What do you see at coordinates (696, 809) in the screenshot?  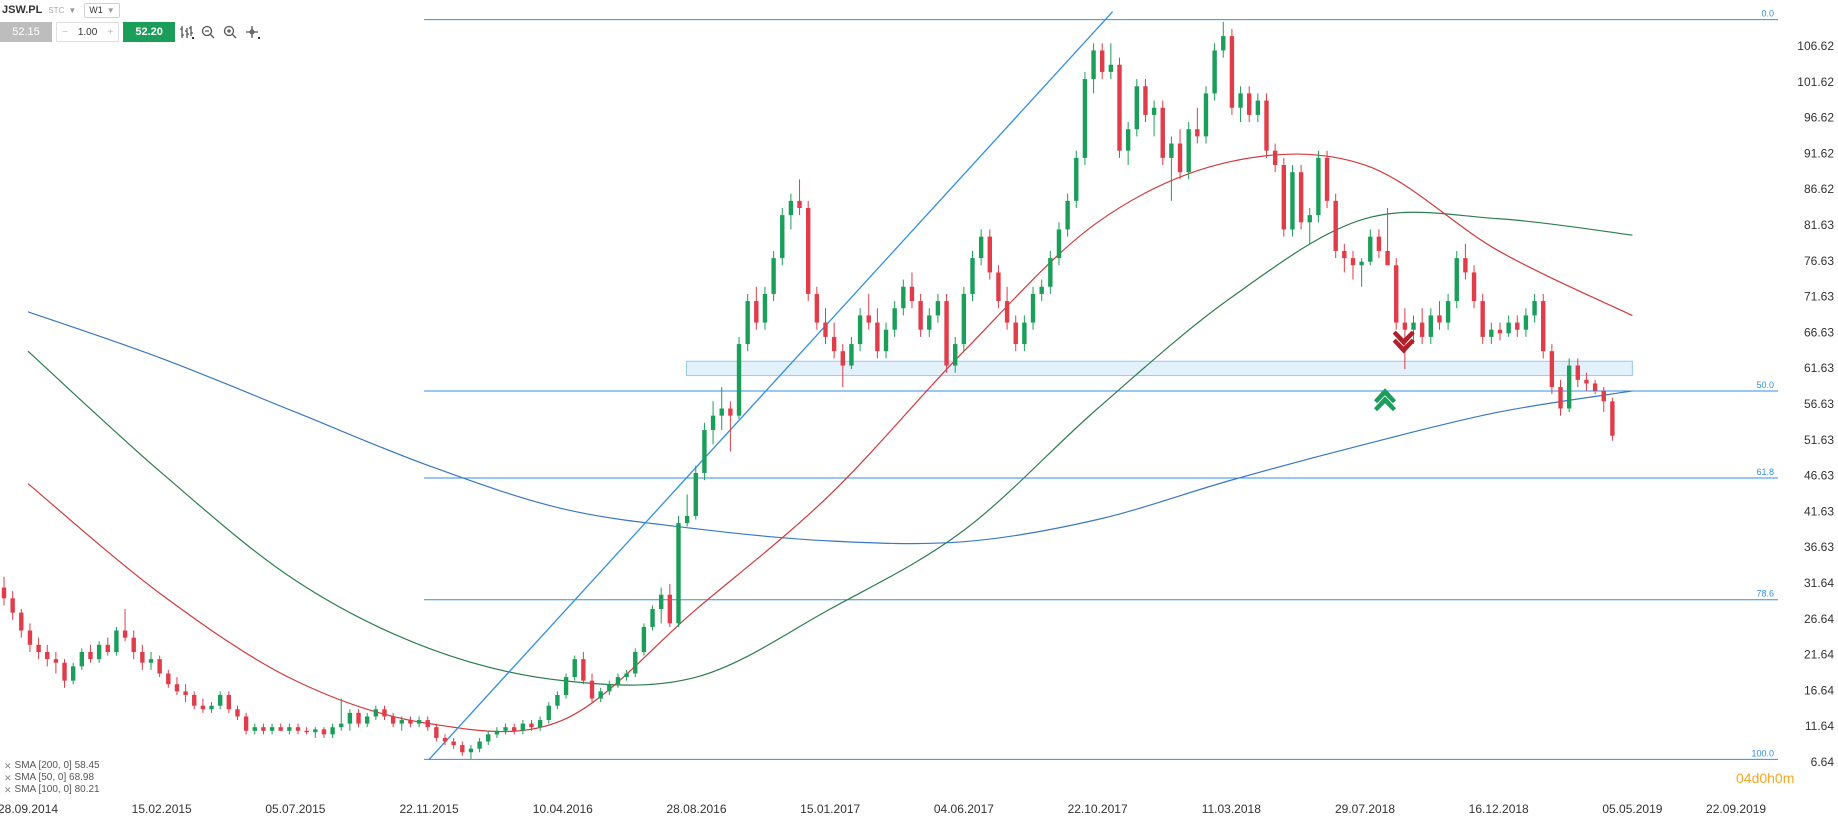 I see `date-tick-label: 28.08.2016` at bounding box center [696, 809].